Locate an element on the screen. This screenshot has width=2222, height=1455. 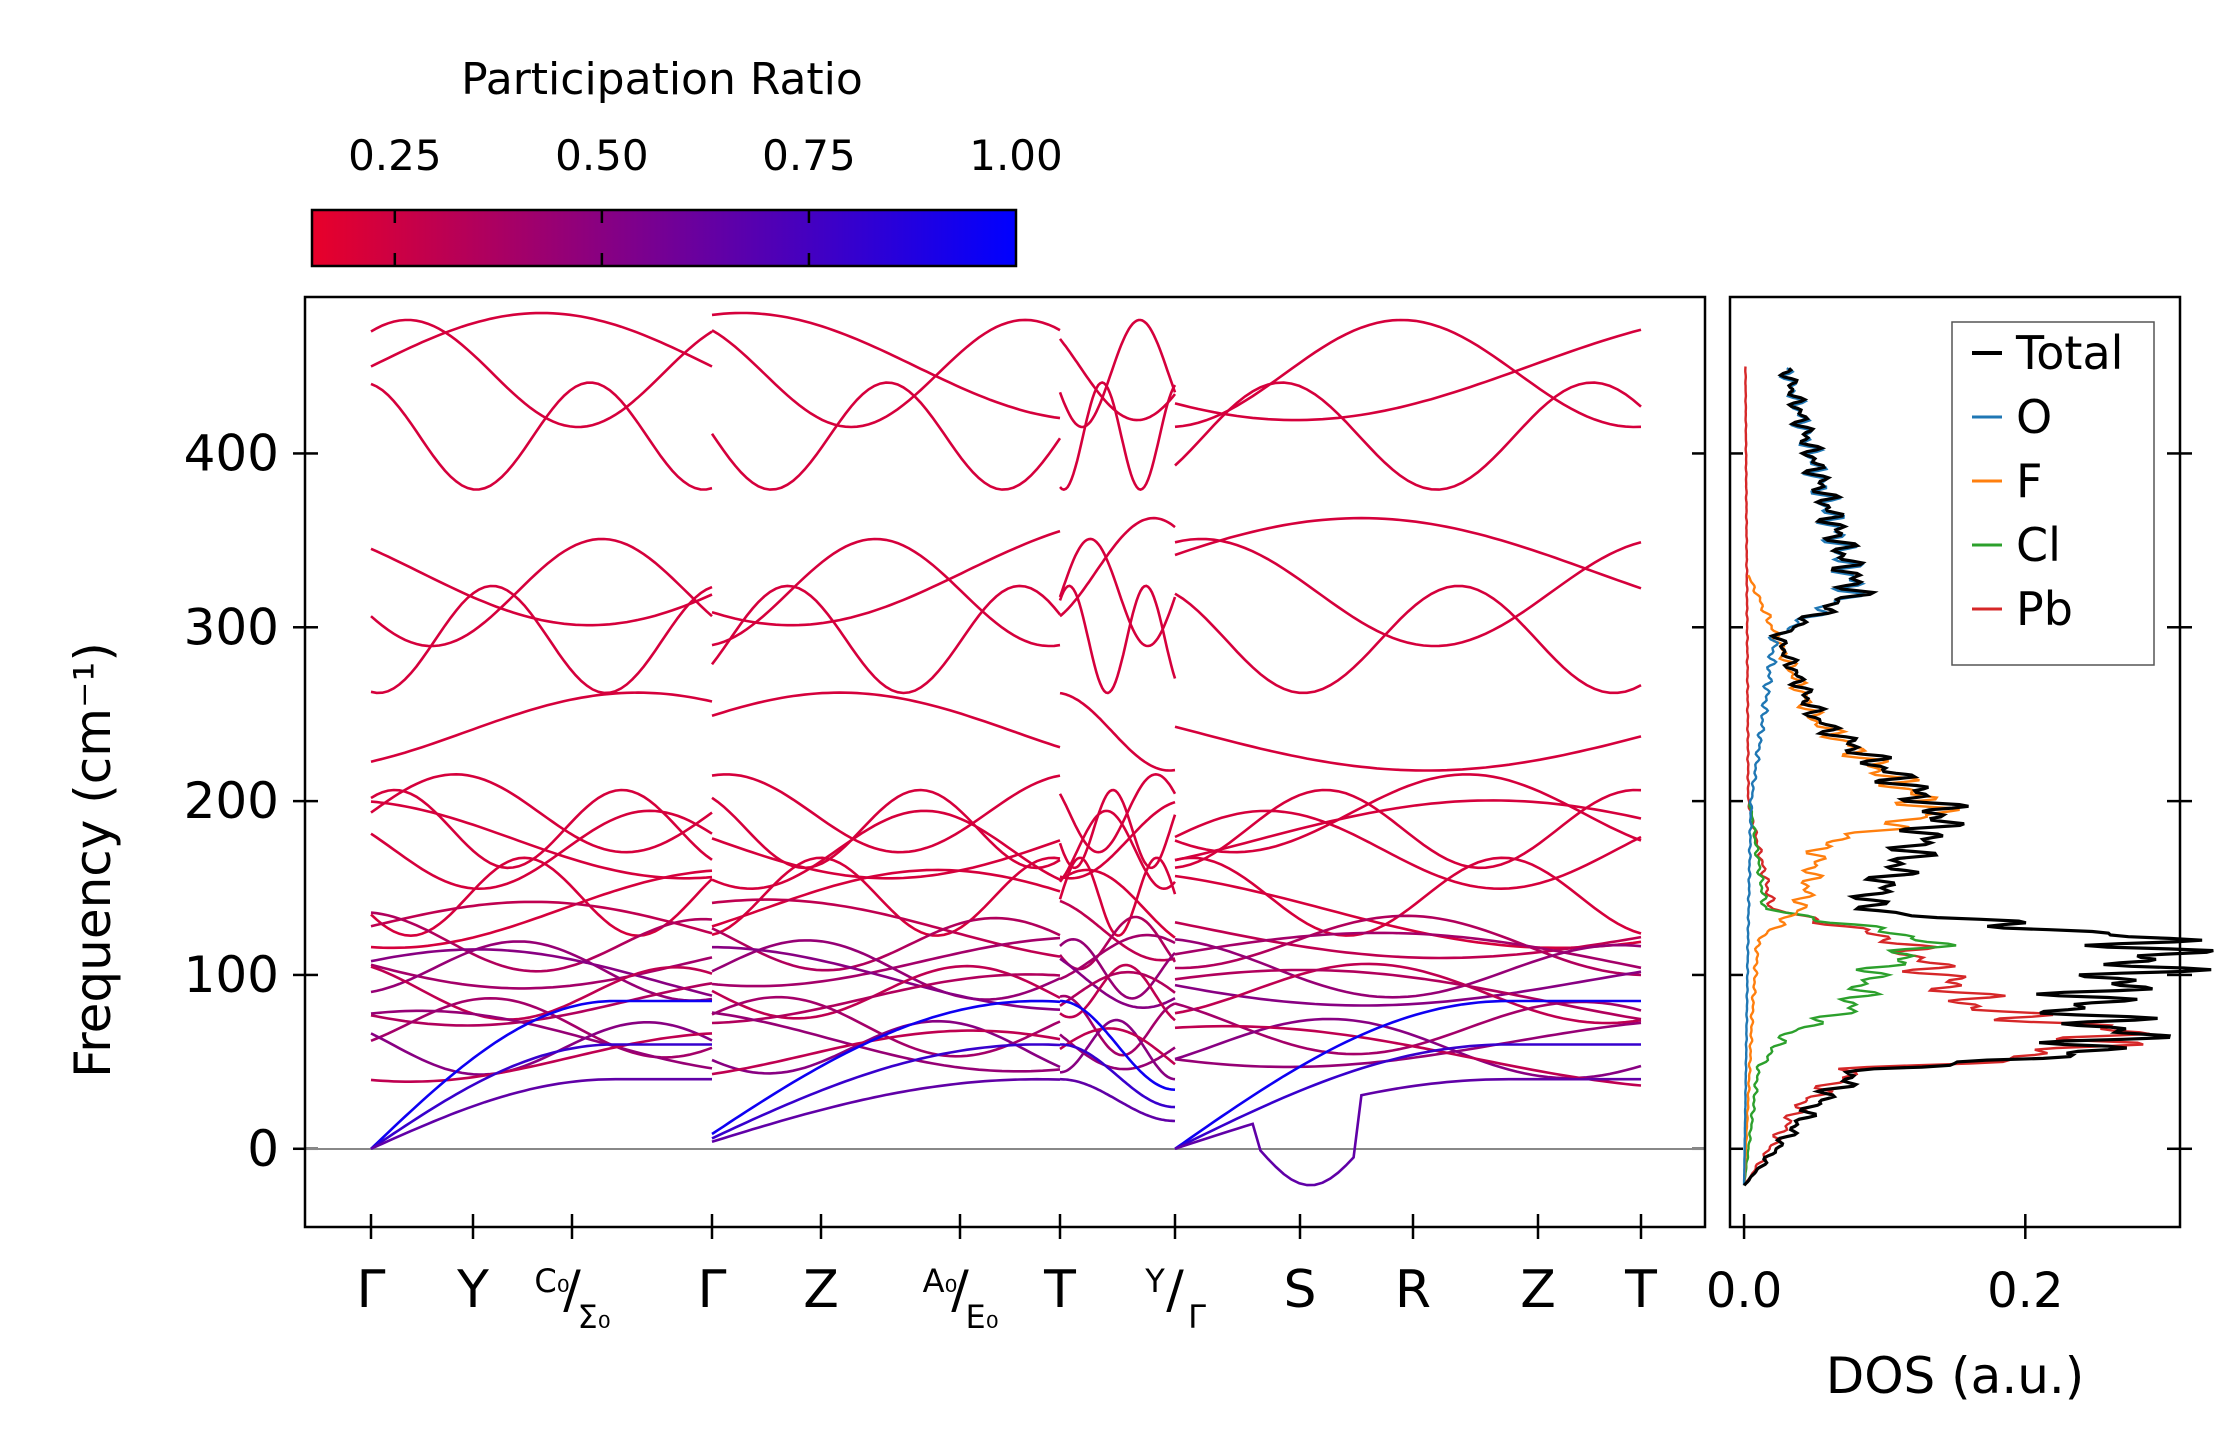
band-xtick-label: Γ is located at coordinates (371, 1290).